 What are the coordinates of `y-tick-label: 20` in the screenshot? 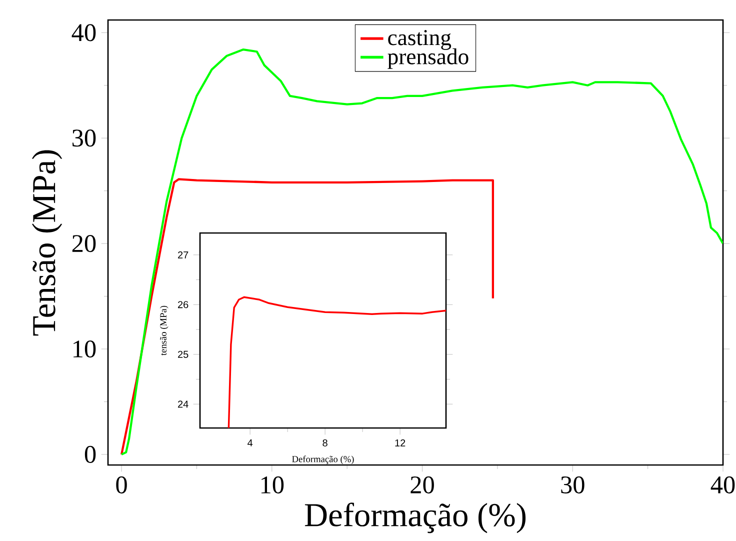 It's located at (84, 243).